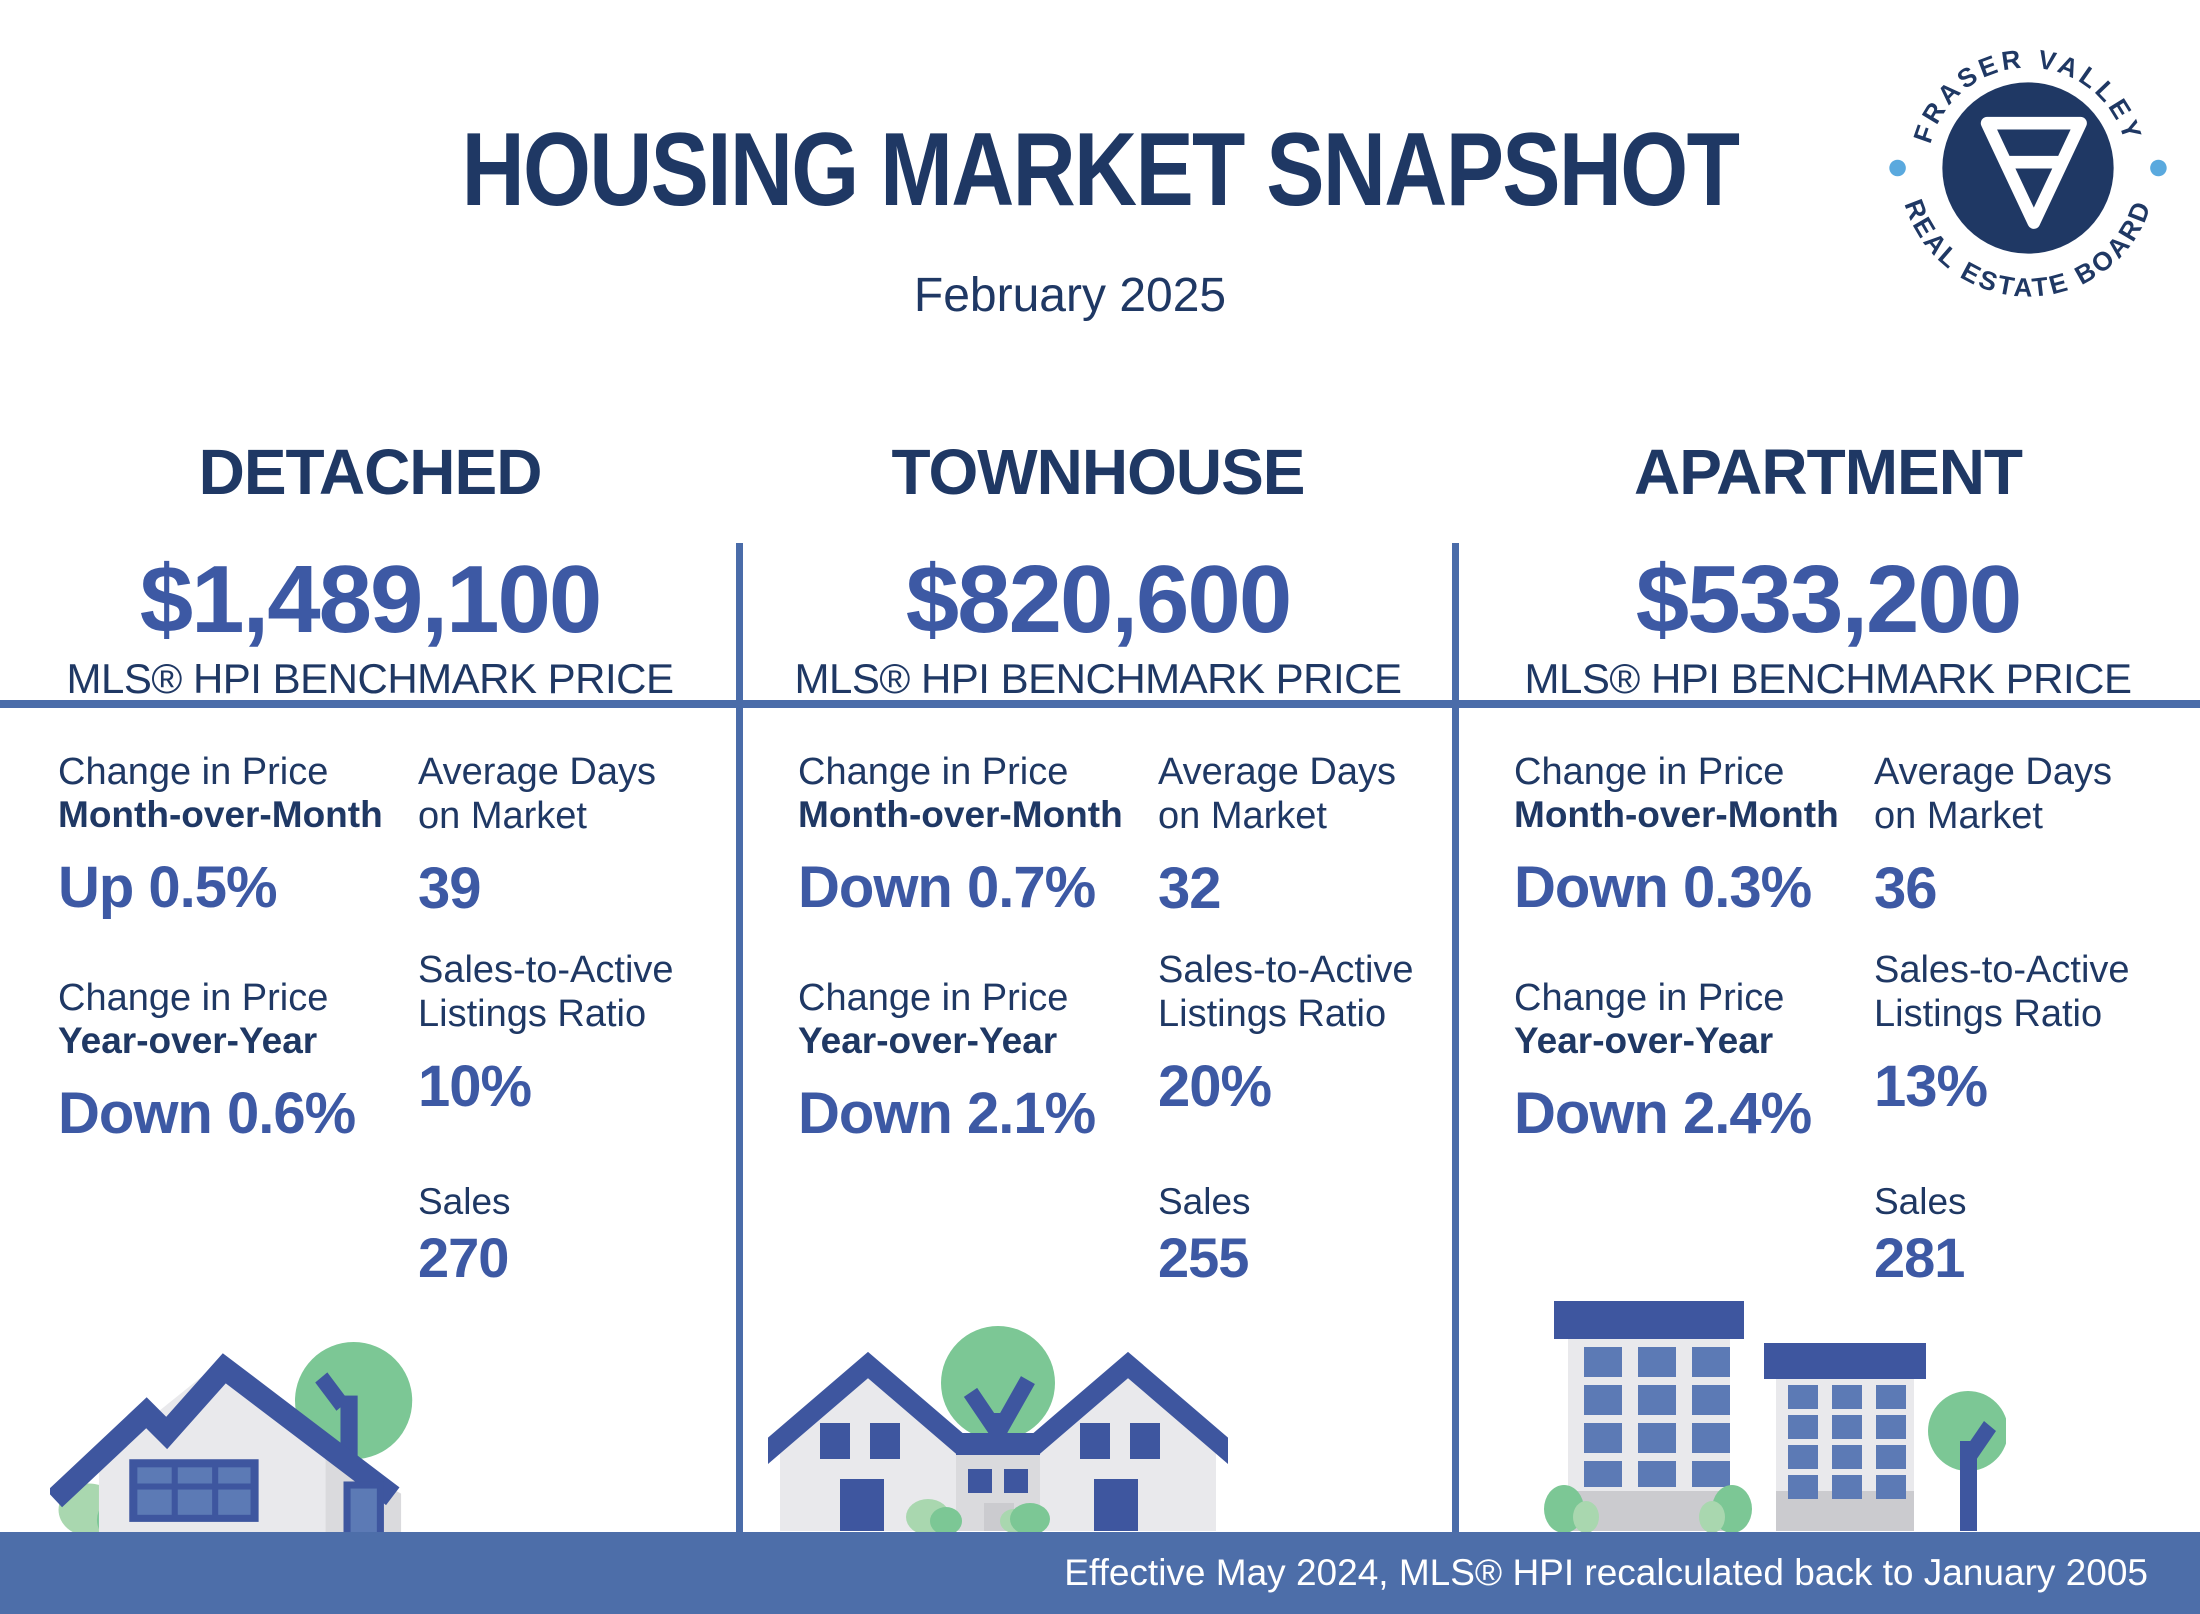 The width and height of the screenshot is (2200, 1614). I want to click on left-building-windows, so click(1657, 1417).